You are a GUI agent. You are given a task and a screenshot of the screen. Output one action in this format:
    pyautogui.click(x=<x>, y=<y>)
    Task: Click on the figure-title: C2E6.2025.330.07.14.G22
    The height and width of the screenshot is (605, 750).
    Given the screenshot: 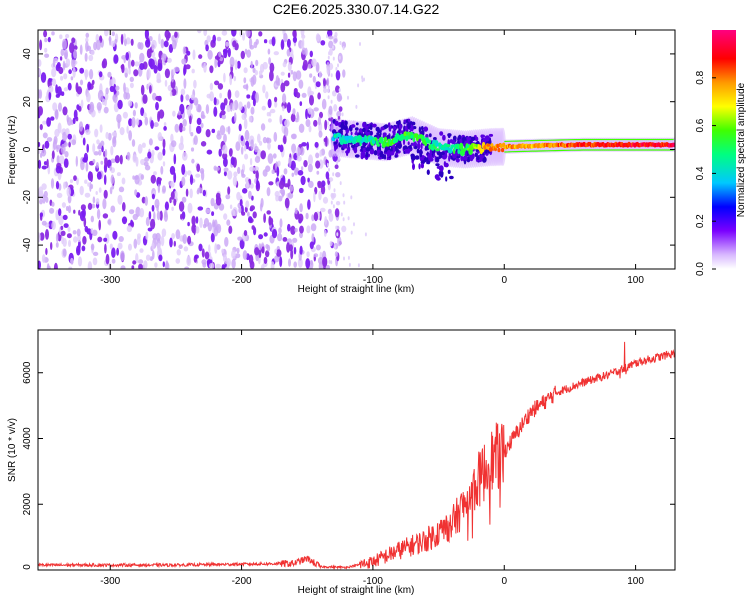 What is the action you would take?
    pyautogui.click(x=356, y=9)
    